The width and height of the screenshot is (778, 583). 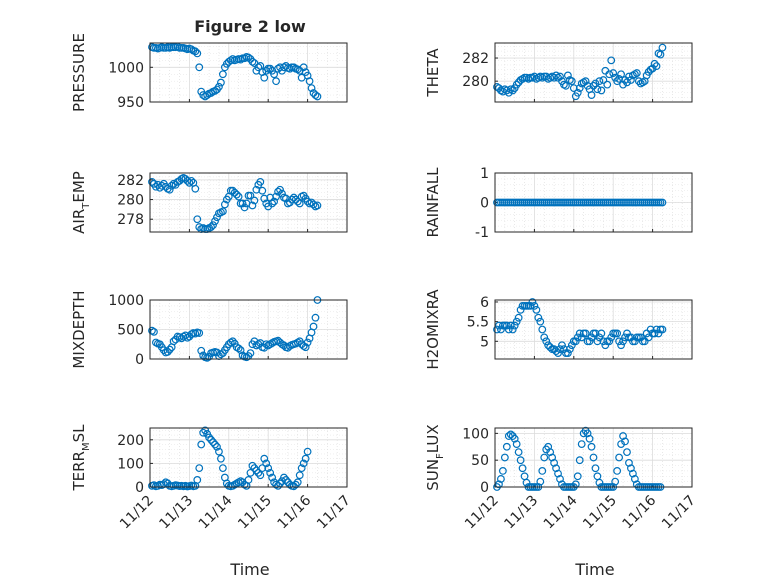 What do you see at coordinates (594, 569) in the screenshot?
I see `x-axis-label-right: Time` at bounding box center [594, 569].